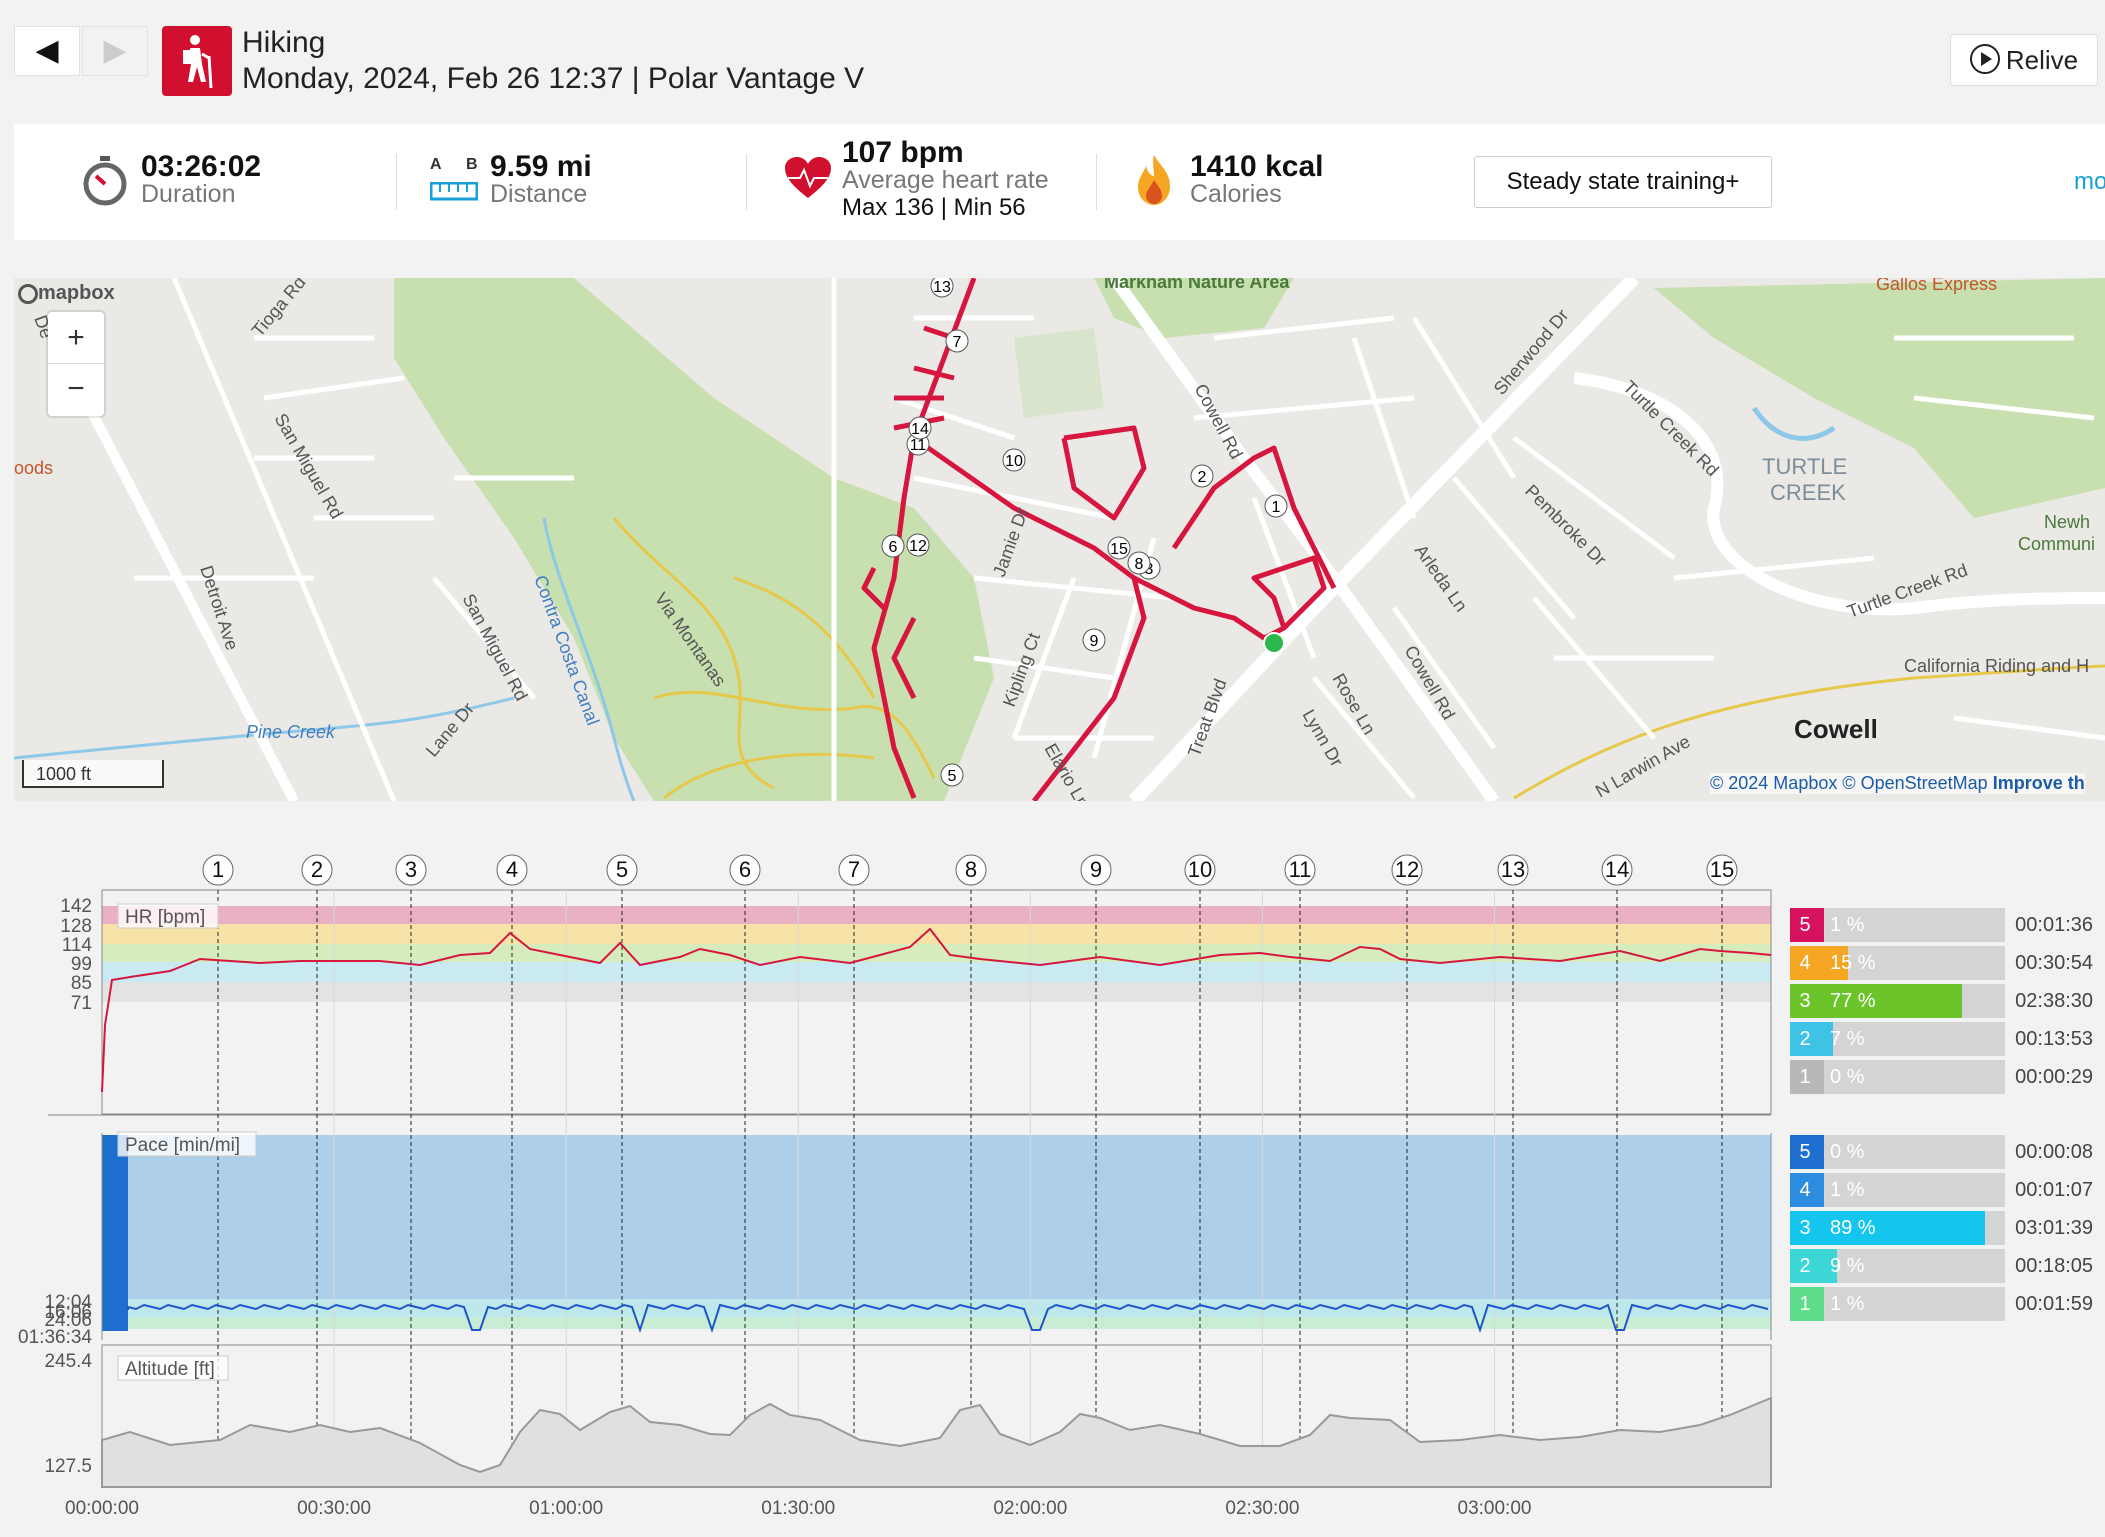 The width and height of the screenshot is (2105, 1537). Describe the element at coordinates (197, 61) in the screenshot. I see `hiking-icon` at that location.